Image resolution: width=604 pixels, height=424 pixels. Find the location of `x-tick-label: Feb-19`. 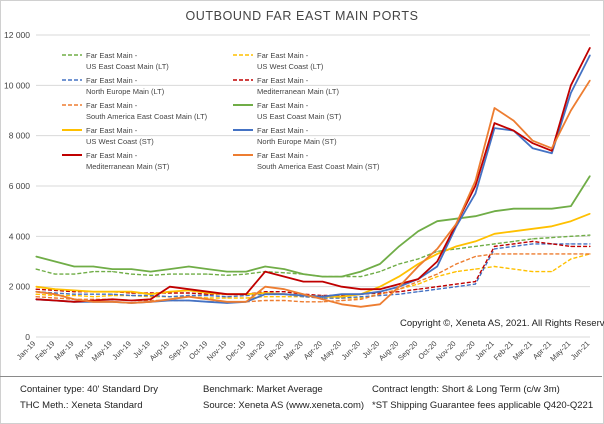

x-tick-label: Feb-19 is located at coordinates (44, 350).